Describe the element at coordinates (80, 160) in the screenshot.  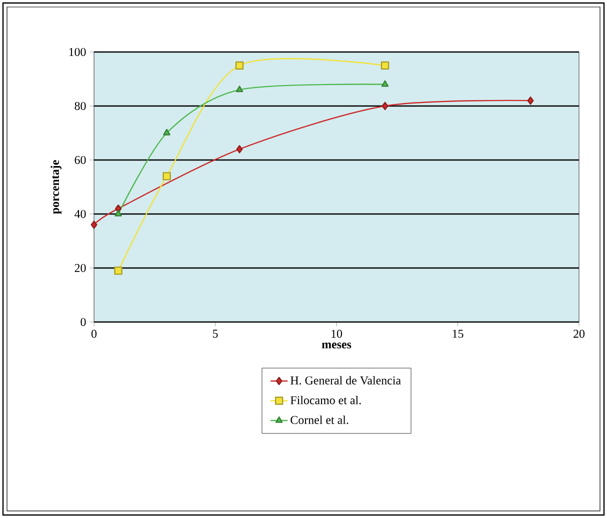
I see `y-tick-label: 60` at that location.